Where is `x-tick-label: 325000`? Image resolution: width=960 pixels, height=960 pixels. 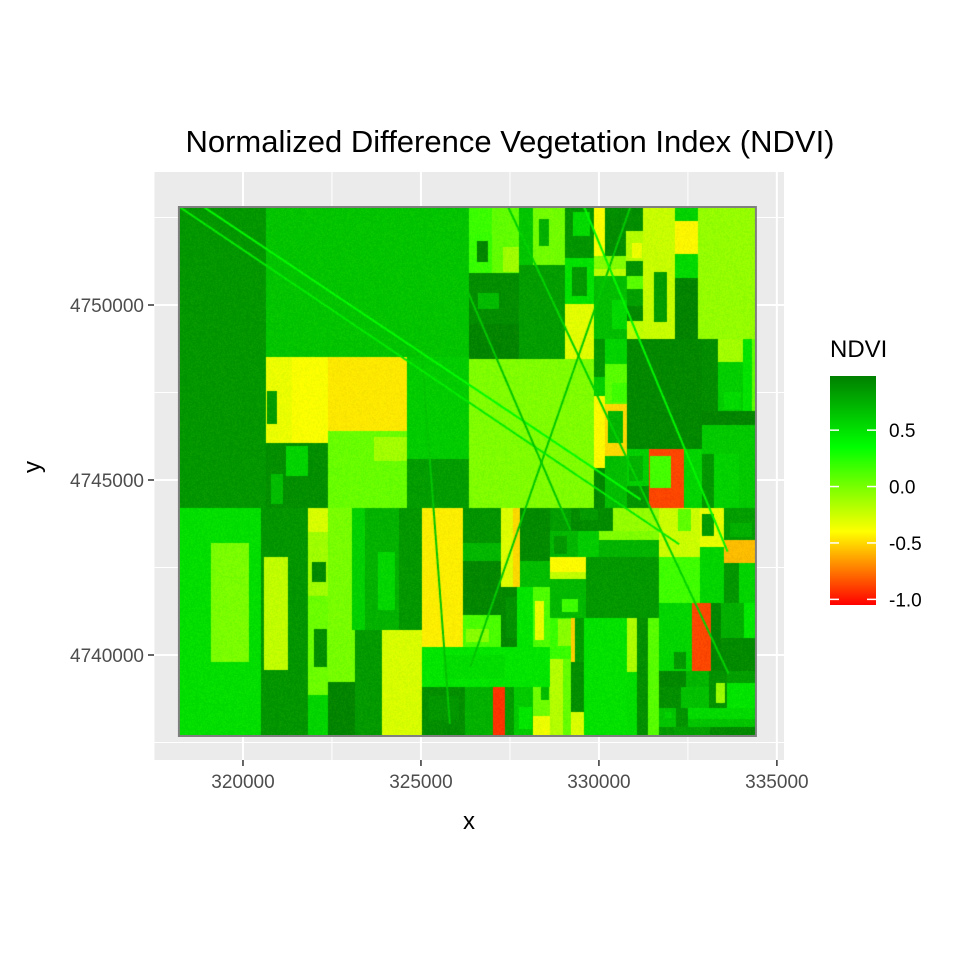 x-tick-label: 325000 is located at coordinates (420, 782).